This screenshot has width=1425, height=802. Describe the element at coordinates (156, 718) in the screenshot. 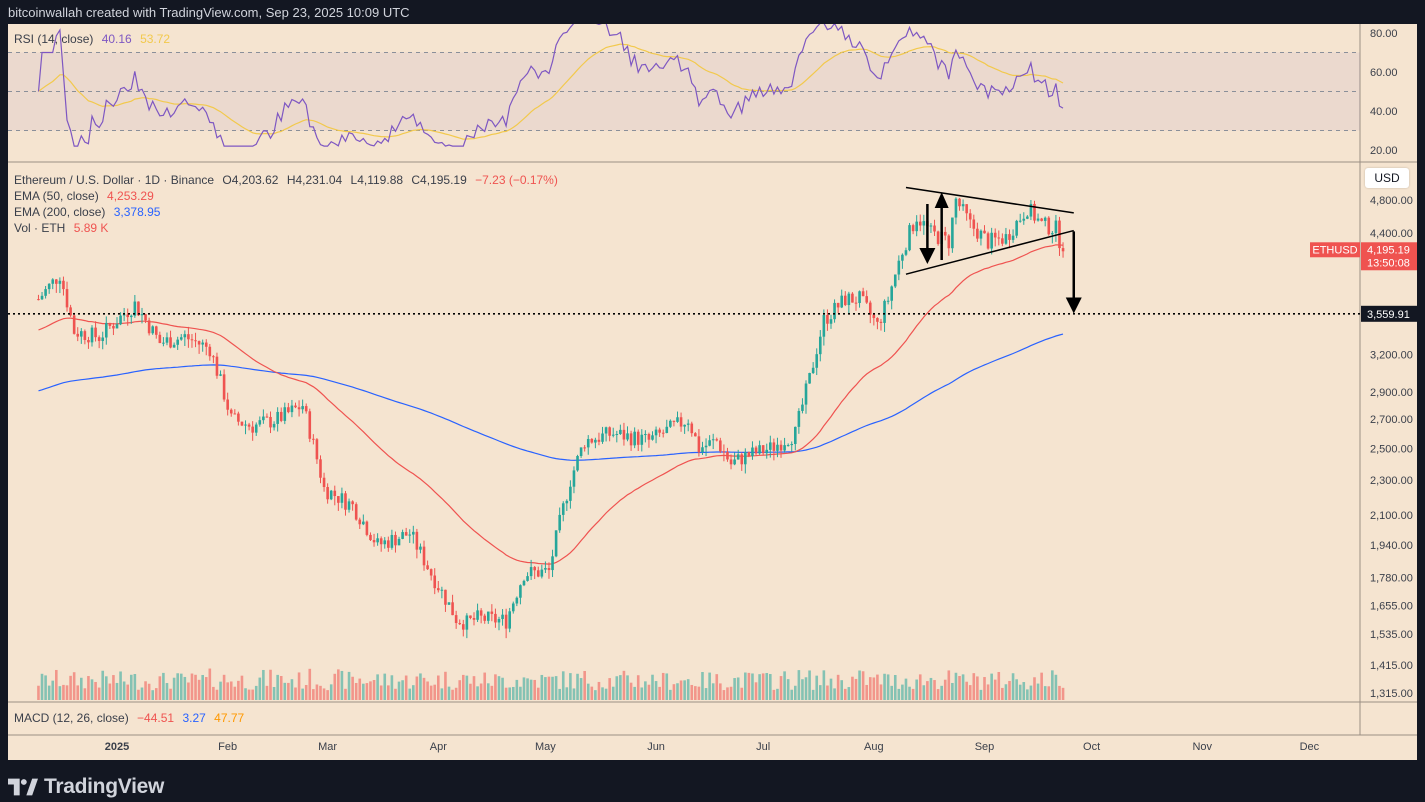

I see `macd-value: −44.51` at that location.